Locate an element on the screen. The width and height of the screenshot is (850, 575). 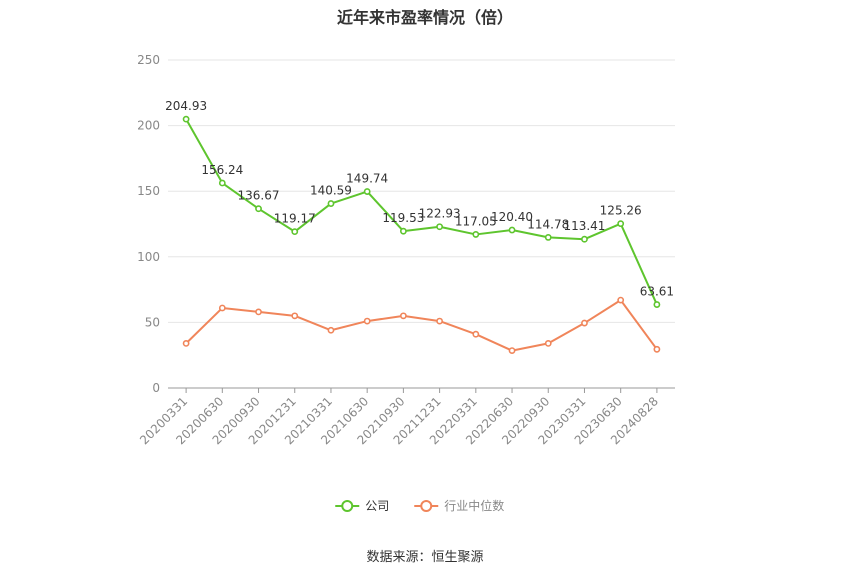
data-label: 140.59 is located at coordinates (331, 191).